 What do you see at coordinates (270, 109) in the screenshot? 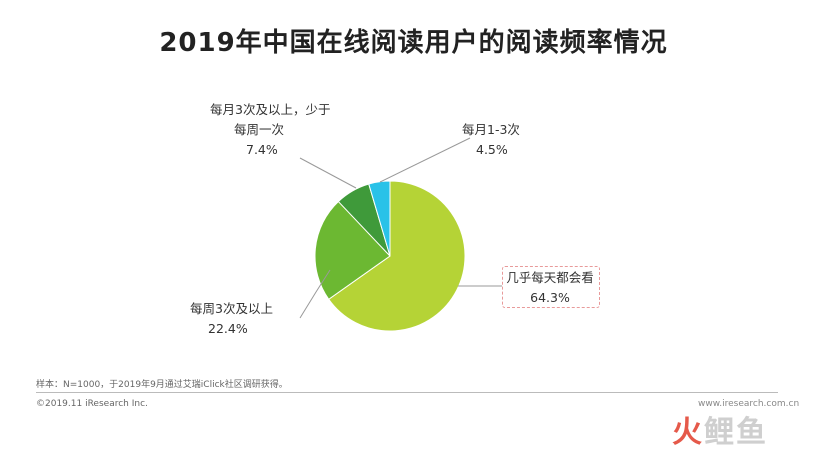
I see `slice-label-monthly3-name-1: 每月3次及以上，少于` at bounding box center [270, 109].